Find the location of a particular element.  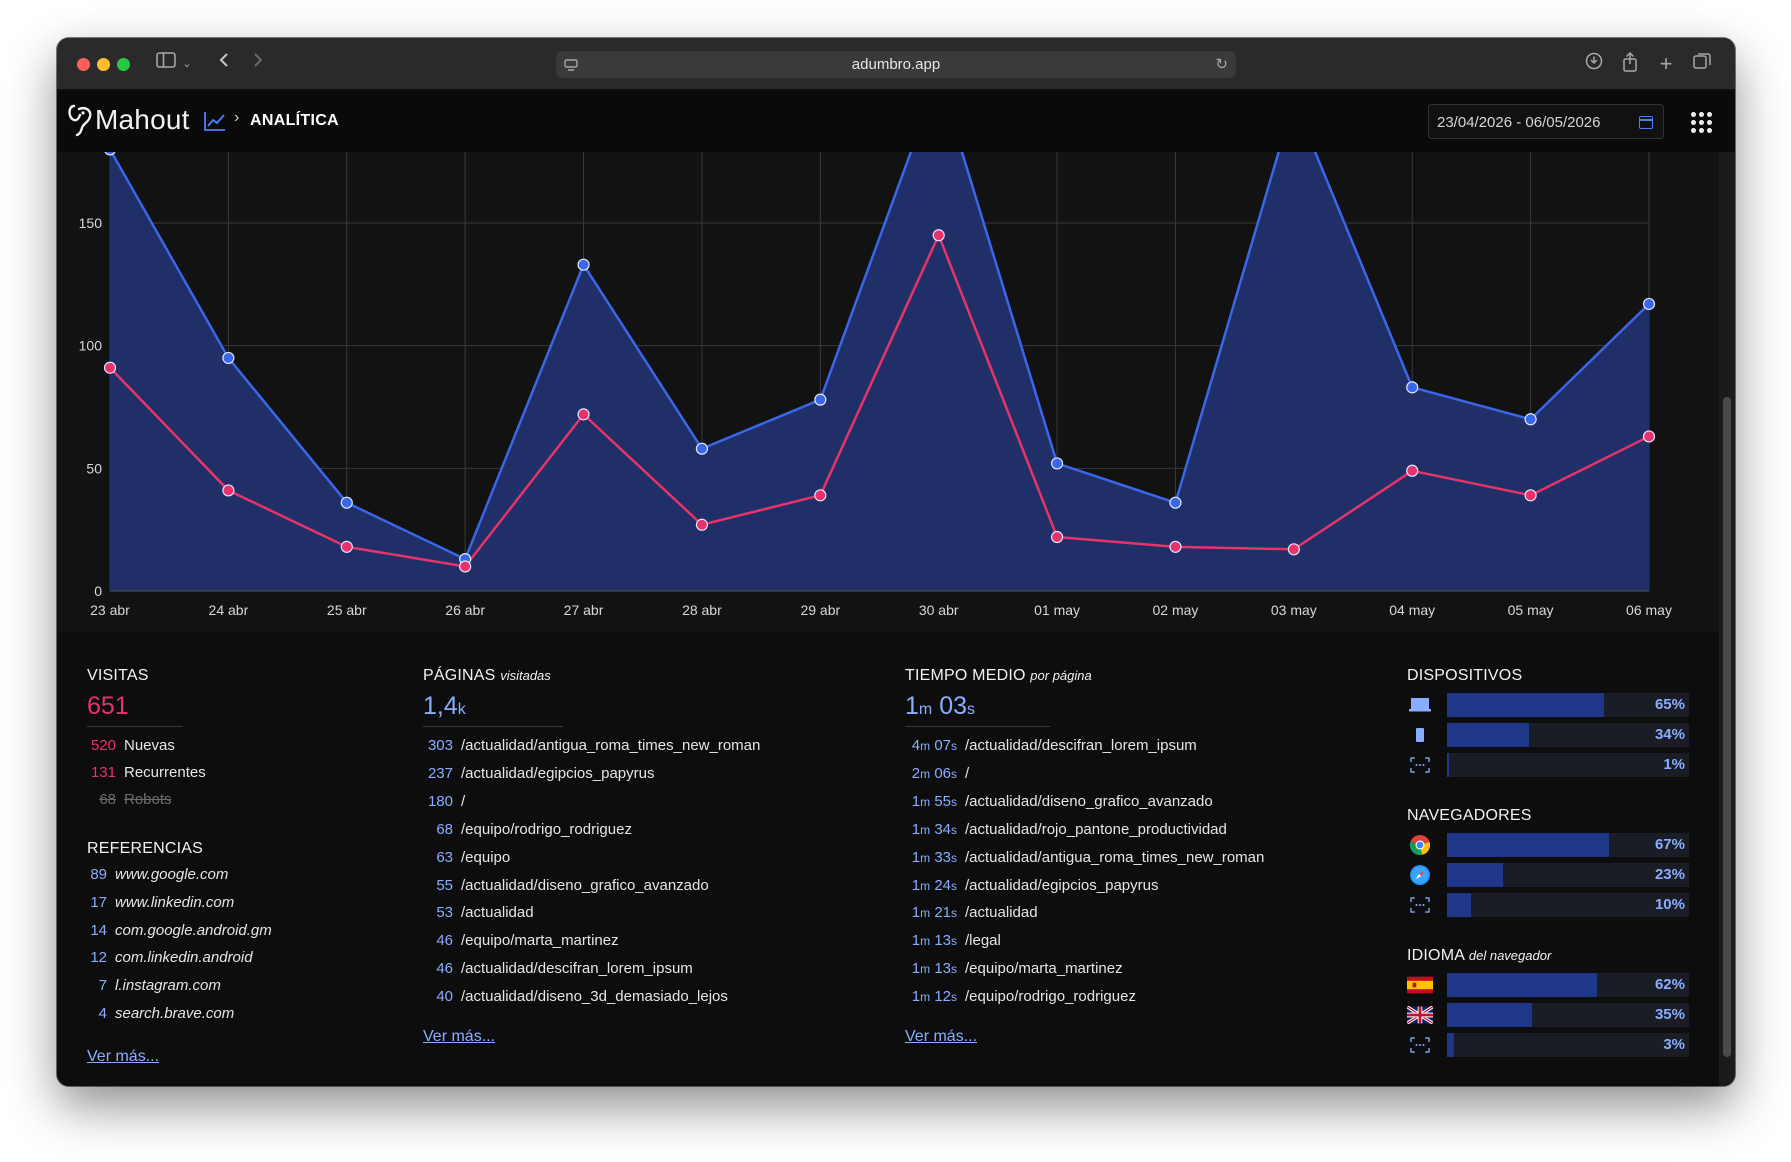

referencia-row: 12 com.linkedin.android is located at coordinates (169, 957).